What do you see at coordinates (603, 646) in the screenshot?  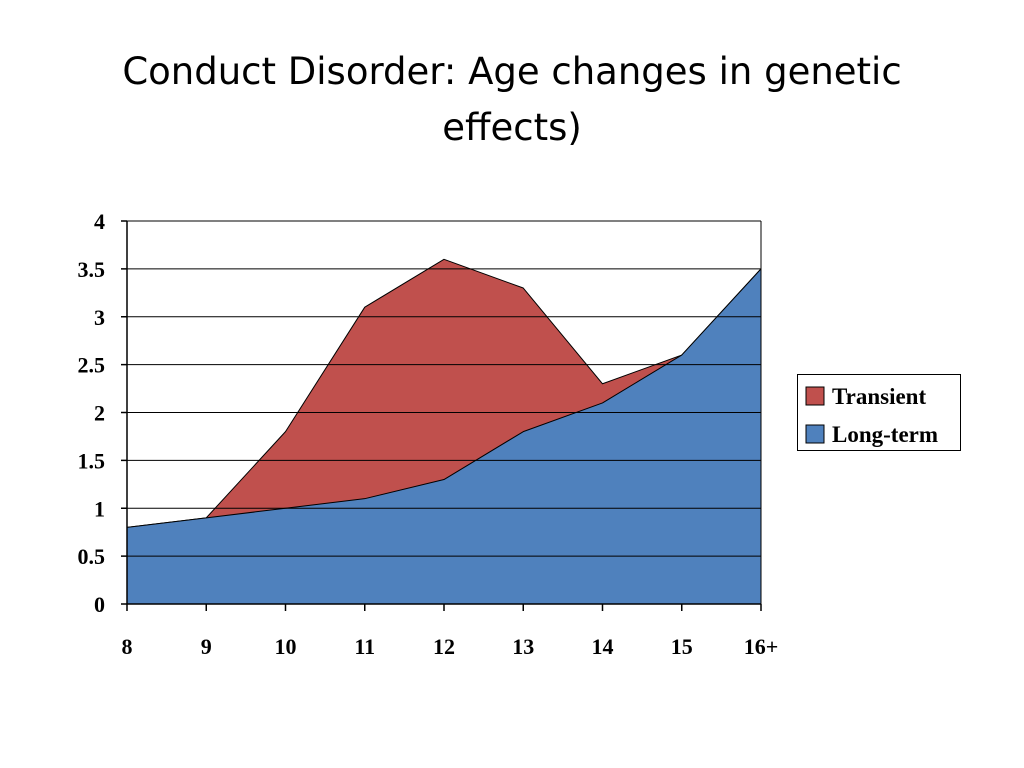 I see `x-tick-label: 14` at bounding box center [603, 646].